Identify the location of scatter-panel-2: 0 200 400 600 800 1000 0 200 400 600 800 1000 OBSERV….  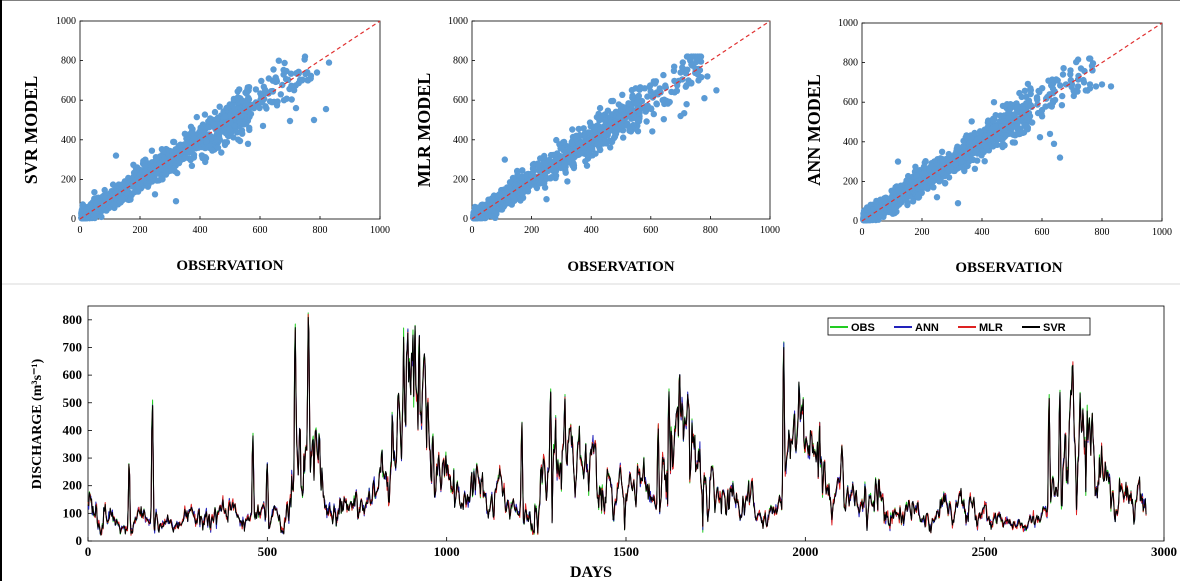
(597, 145).